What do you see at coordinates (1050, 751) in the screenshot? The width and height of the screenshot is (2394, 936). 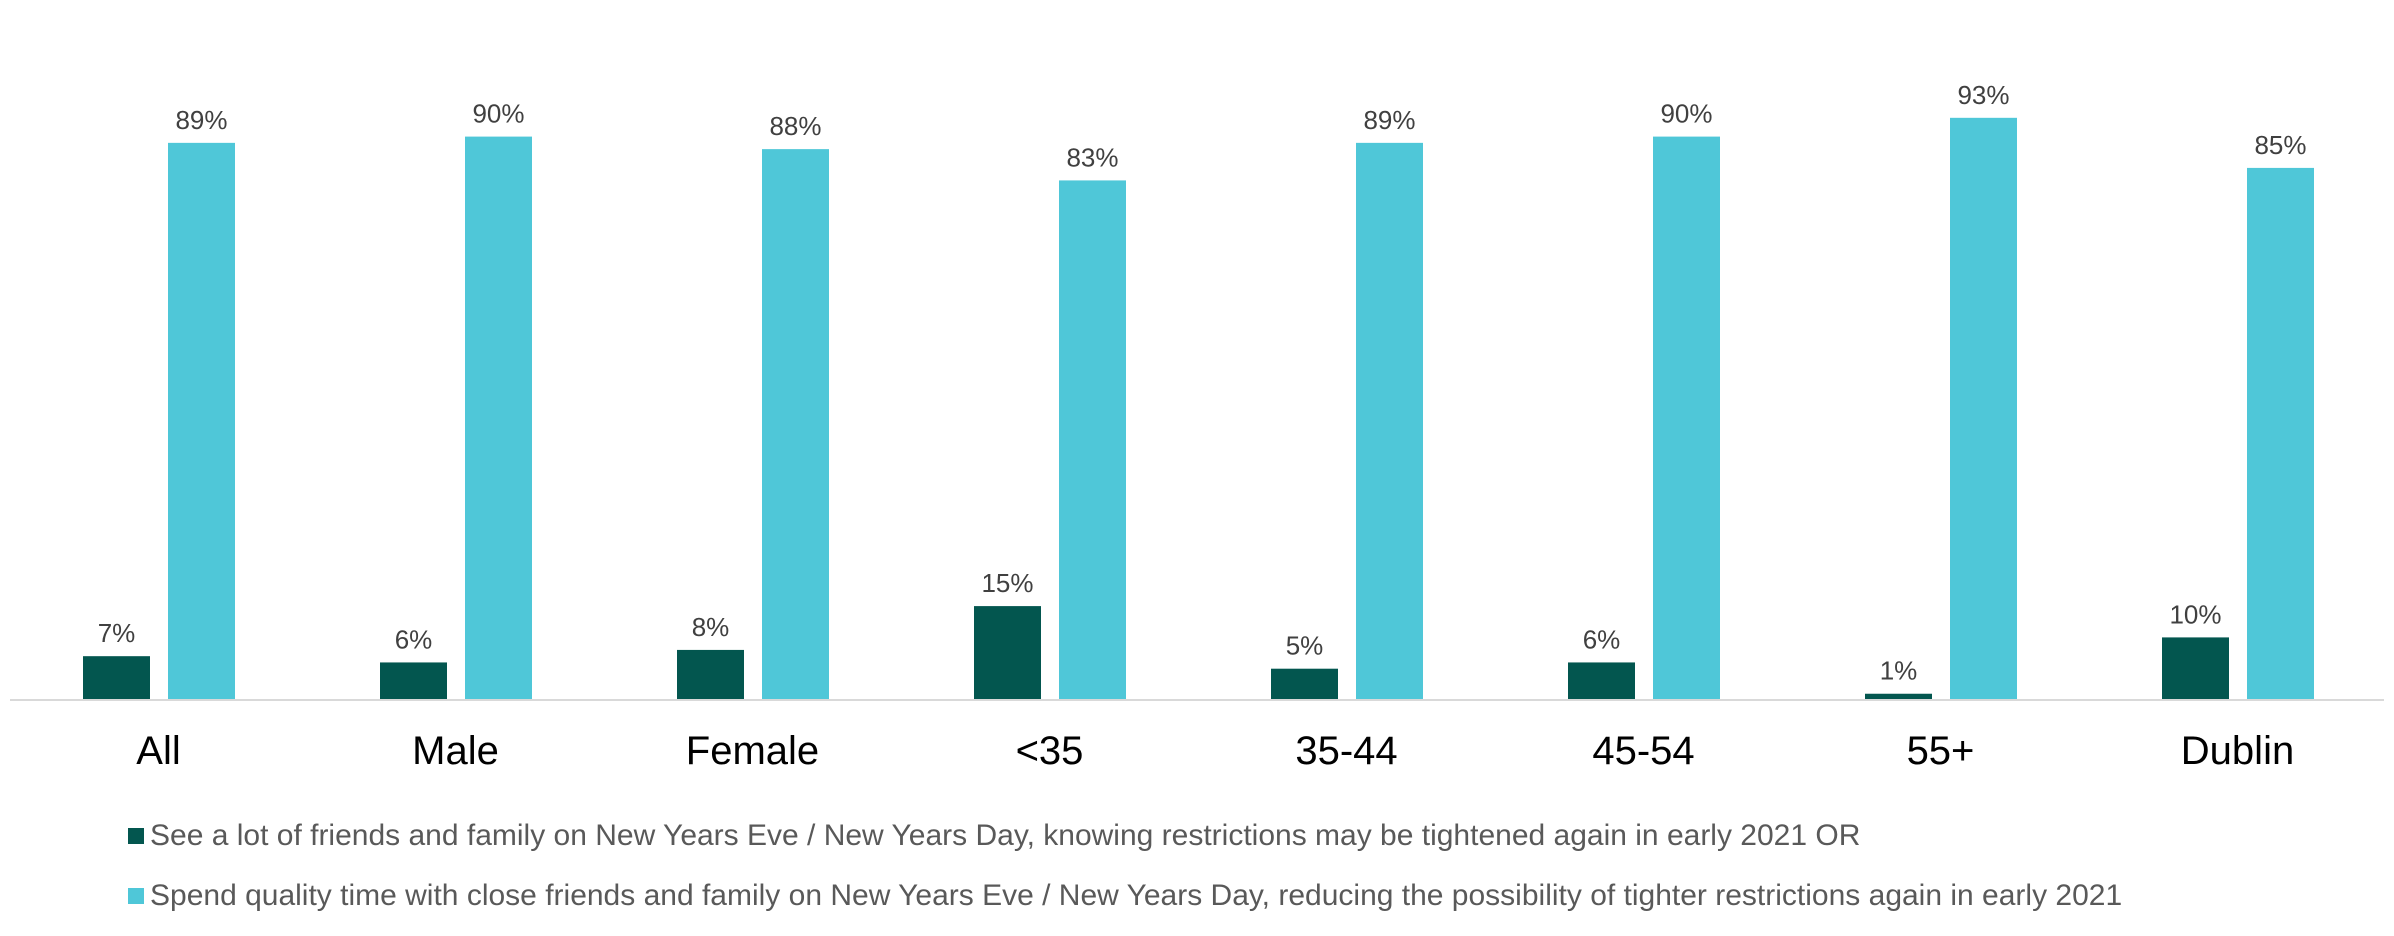 I see `category-label-3: <35` at bounding box center [1050, 751].